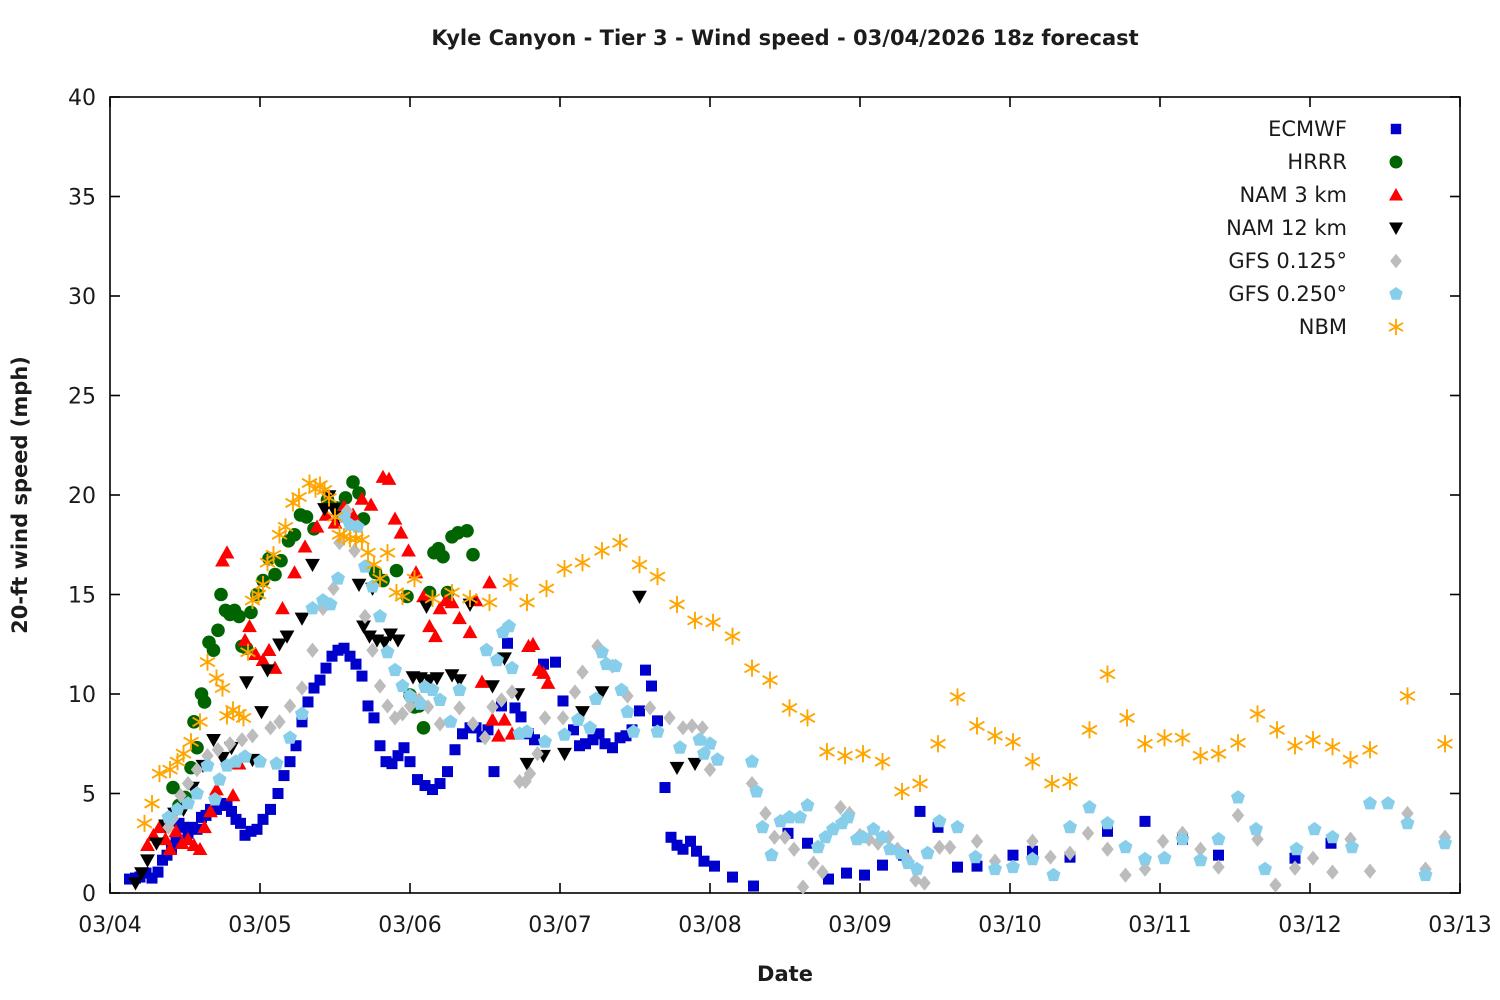  What do you see at coordinates (1287, 261) in the screenshot?
I see `legend-label: GFS 0.125°` at bounding box center [1287, 261].